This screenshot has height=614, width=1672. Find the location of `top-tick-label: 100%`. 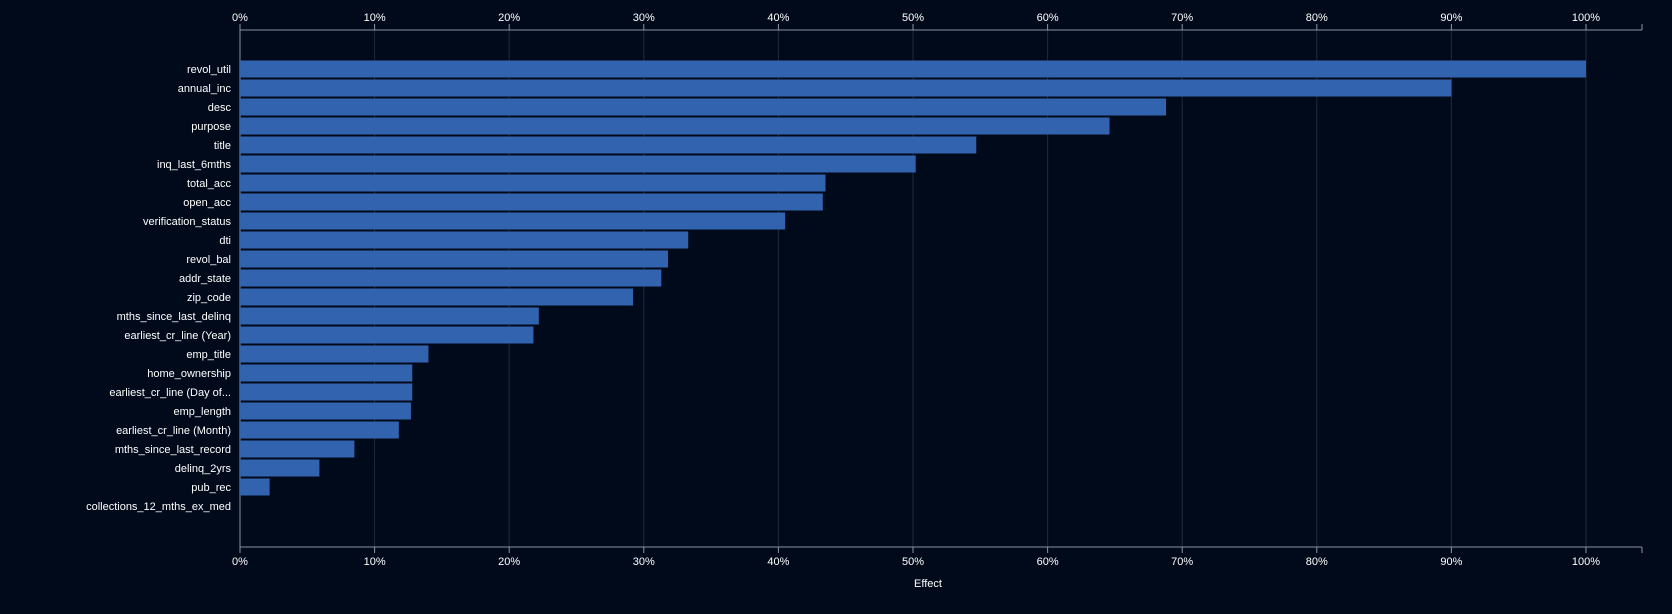

top-tick-label: 100% is located at coordinates (1586, 18).